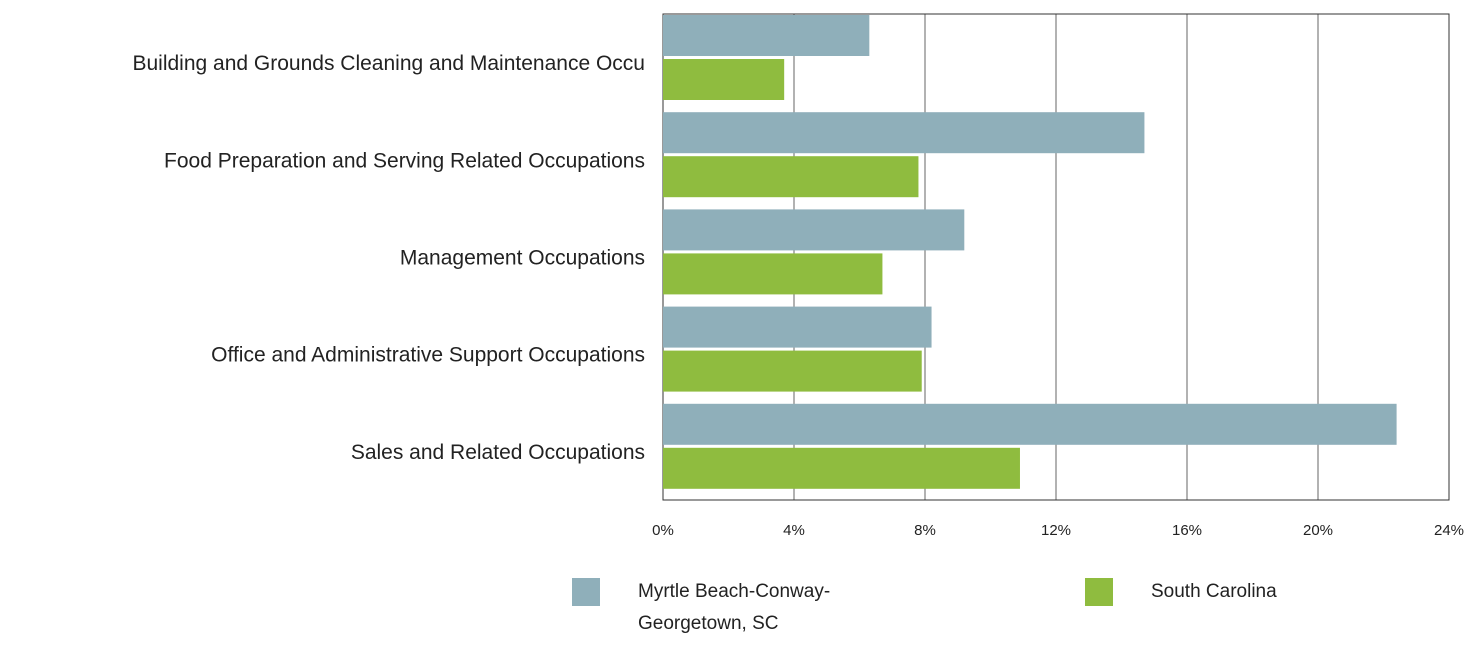 This screenshot has height=666, width=1483. I want to click on legend-label: Myrtle Beach-Conway-Georgetown, SC, so click(734, 607).